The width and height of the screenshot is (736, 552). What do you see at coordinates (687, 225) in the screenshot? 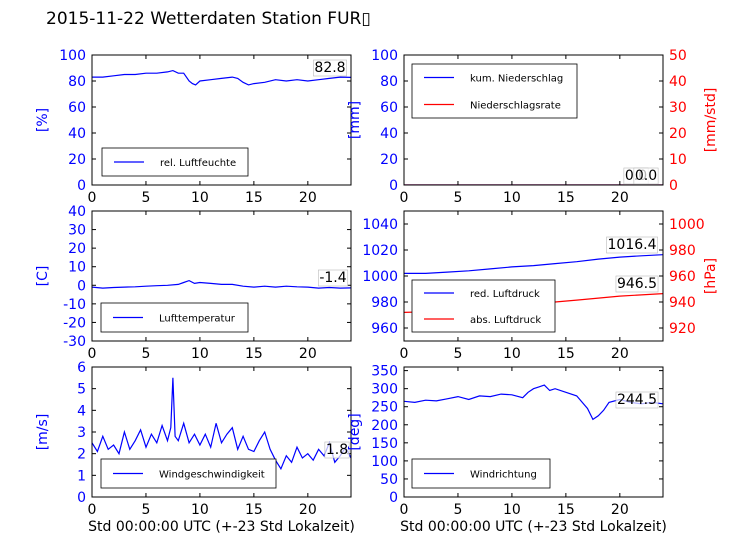
I see `pressure-ytick-right-label: 1000` at bounding box center [687, 225].